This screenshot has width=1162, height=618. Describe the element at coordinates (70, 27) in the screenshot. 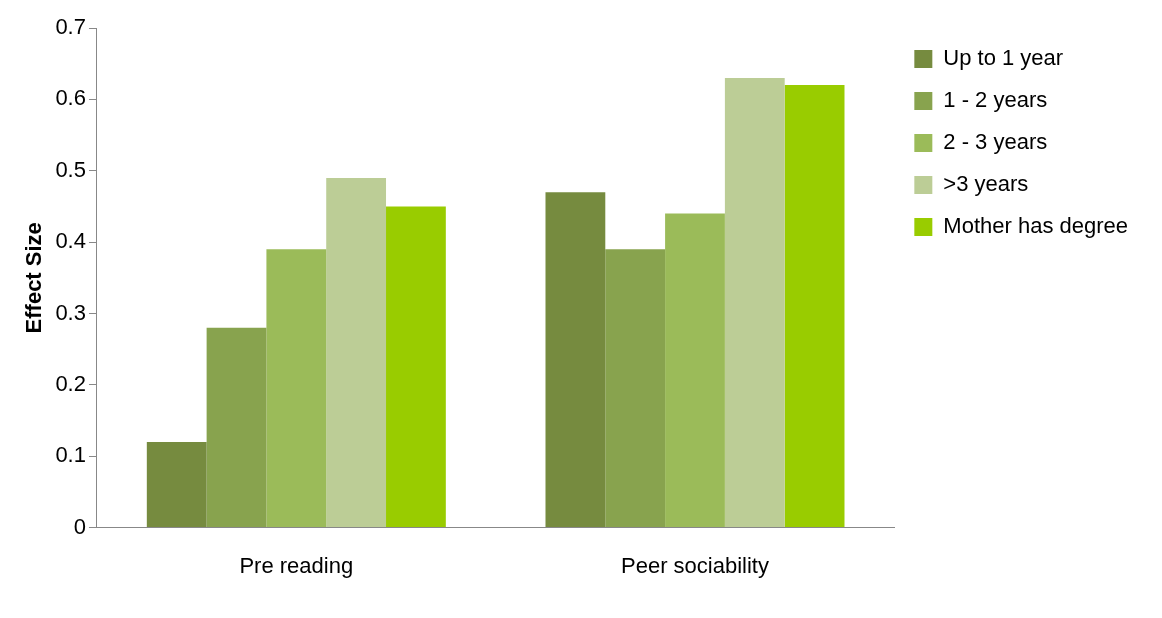

I see `y-tick-label: 0.7` at that location.